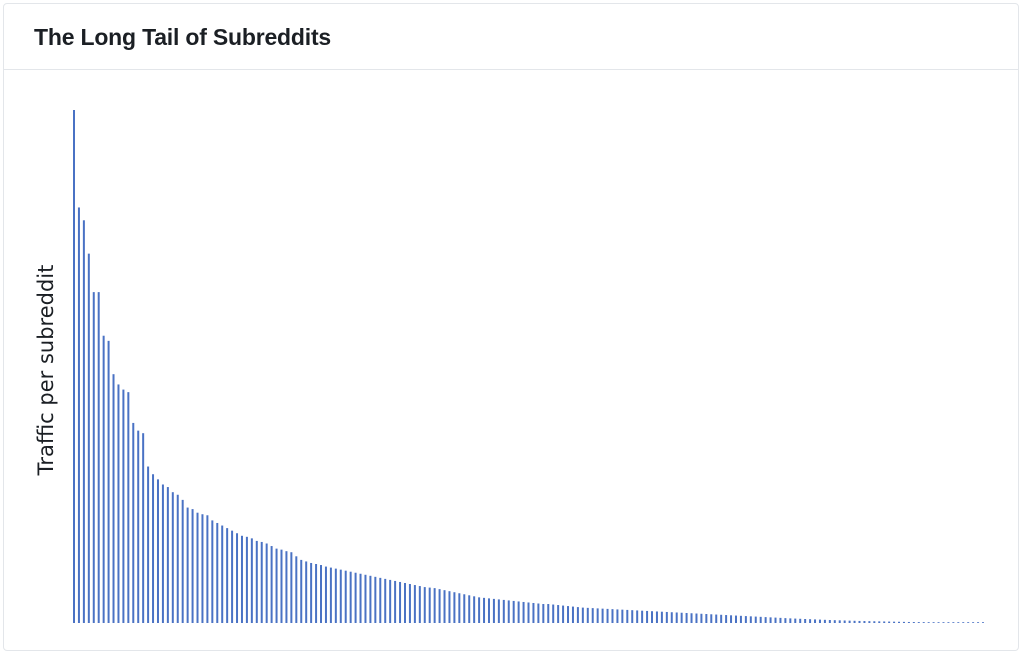 The width and height of the screenshot is (1024, 656). Describe the element at coordinates (182, 37) in the screenshot. I see `chart-title: The Long Tail of Subreddits` at that location.